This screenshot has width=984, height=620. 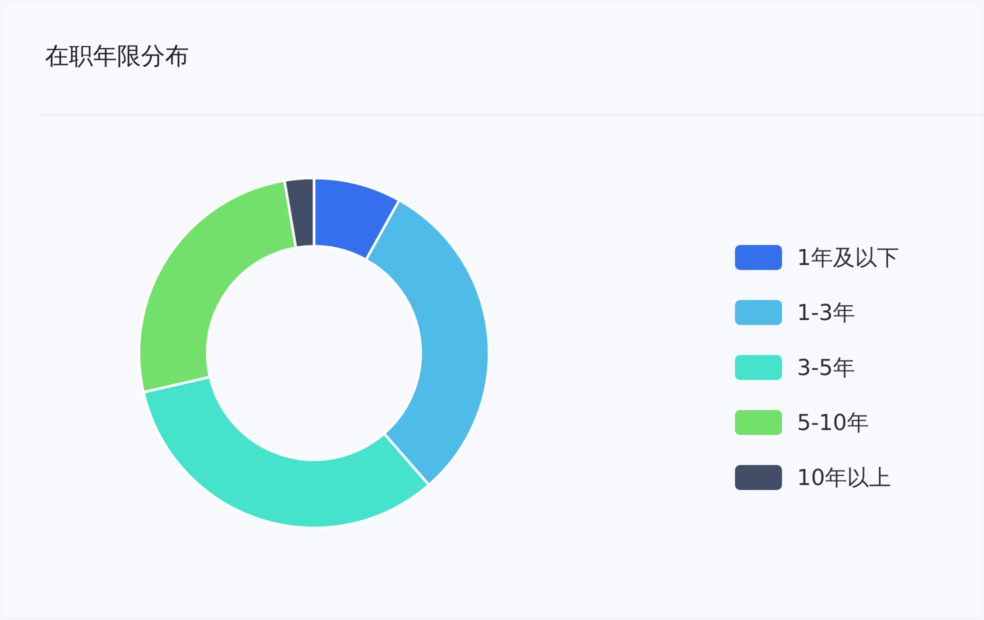 I want to click on chart-title: 在职年限分布, so click(x=117, y=56).